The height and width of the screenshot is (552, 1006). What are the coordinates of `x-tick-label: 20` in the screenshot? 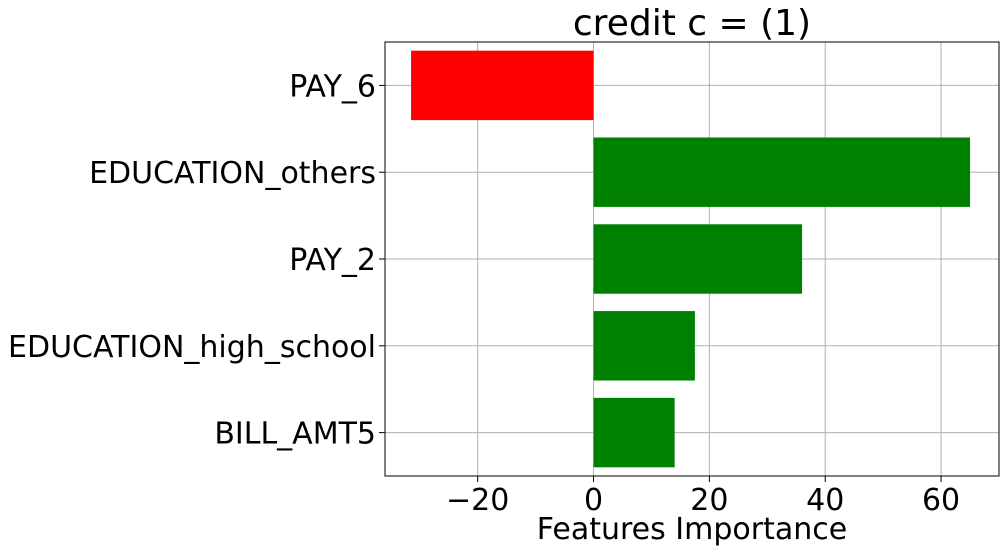 It's located at (709, 500).